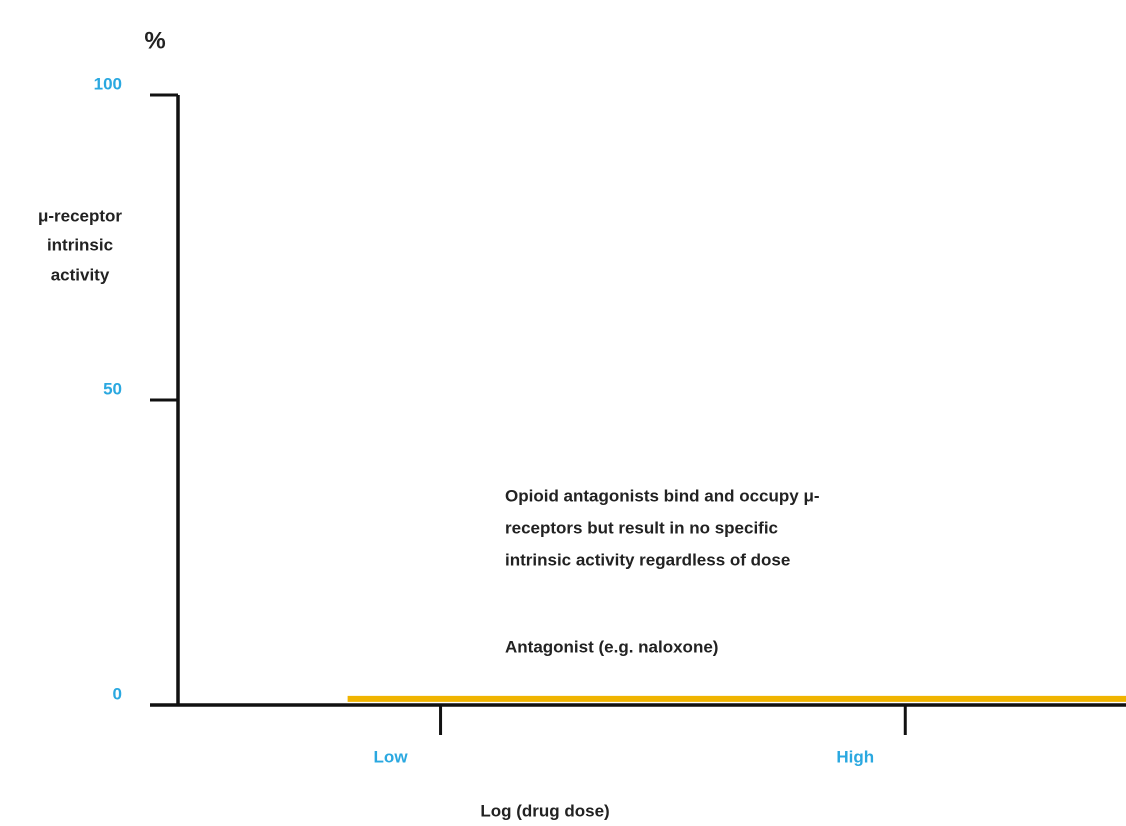 The height and width of the screenshot is (826, 1126). I want to click on y-axis-label: intrinsic, so click(80, 244).